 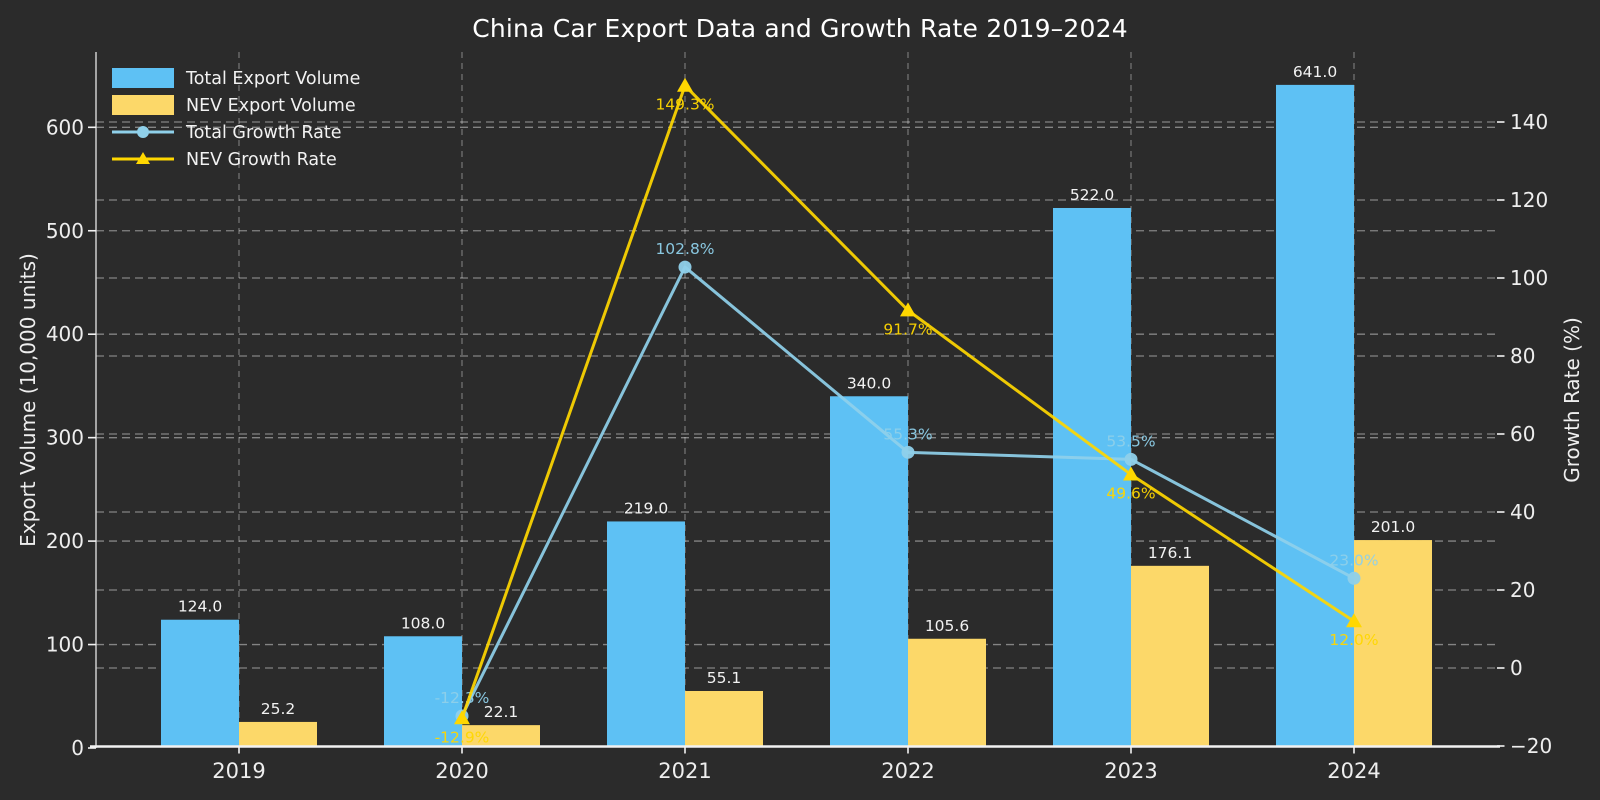 What do you see at coordinates (1130, 441) in the screenshot?
I see `growth-rate-label: 53.5%` at bounding box center [1130, 441].